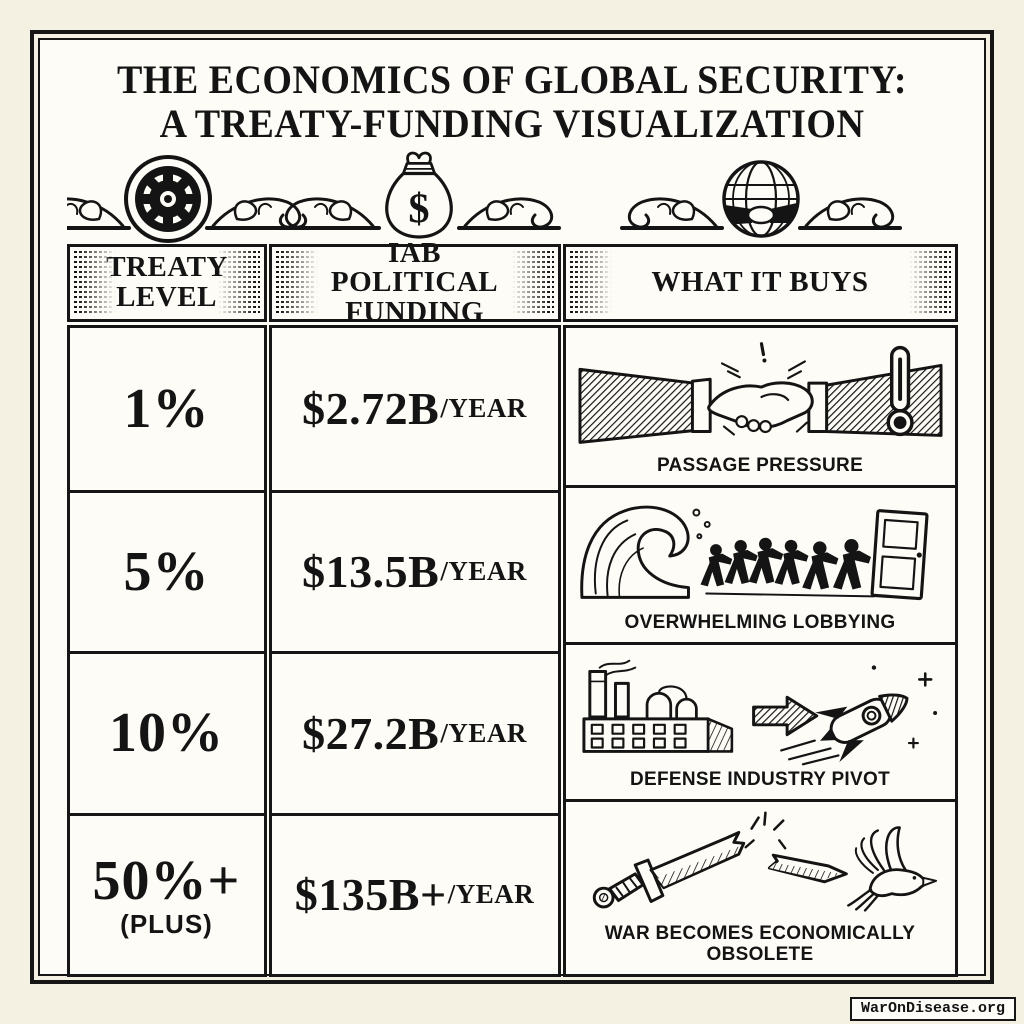 The height and width of the screenshot is (1024, 1024). What do you see at coordinates (760, 553) in the screenshot?
I see `wave-crowd-door-icon` at bounding box center [760, 553].